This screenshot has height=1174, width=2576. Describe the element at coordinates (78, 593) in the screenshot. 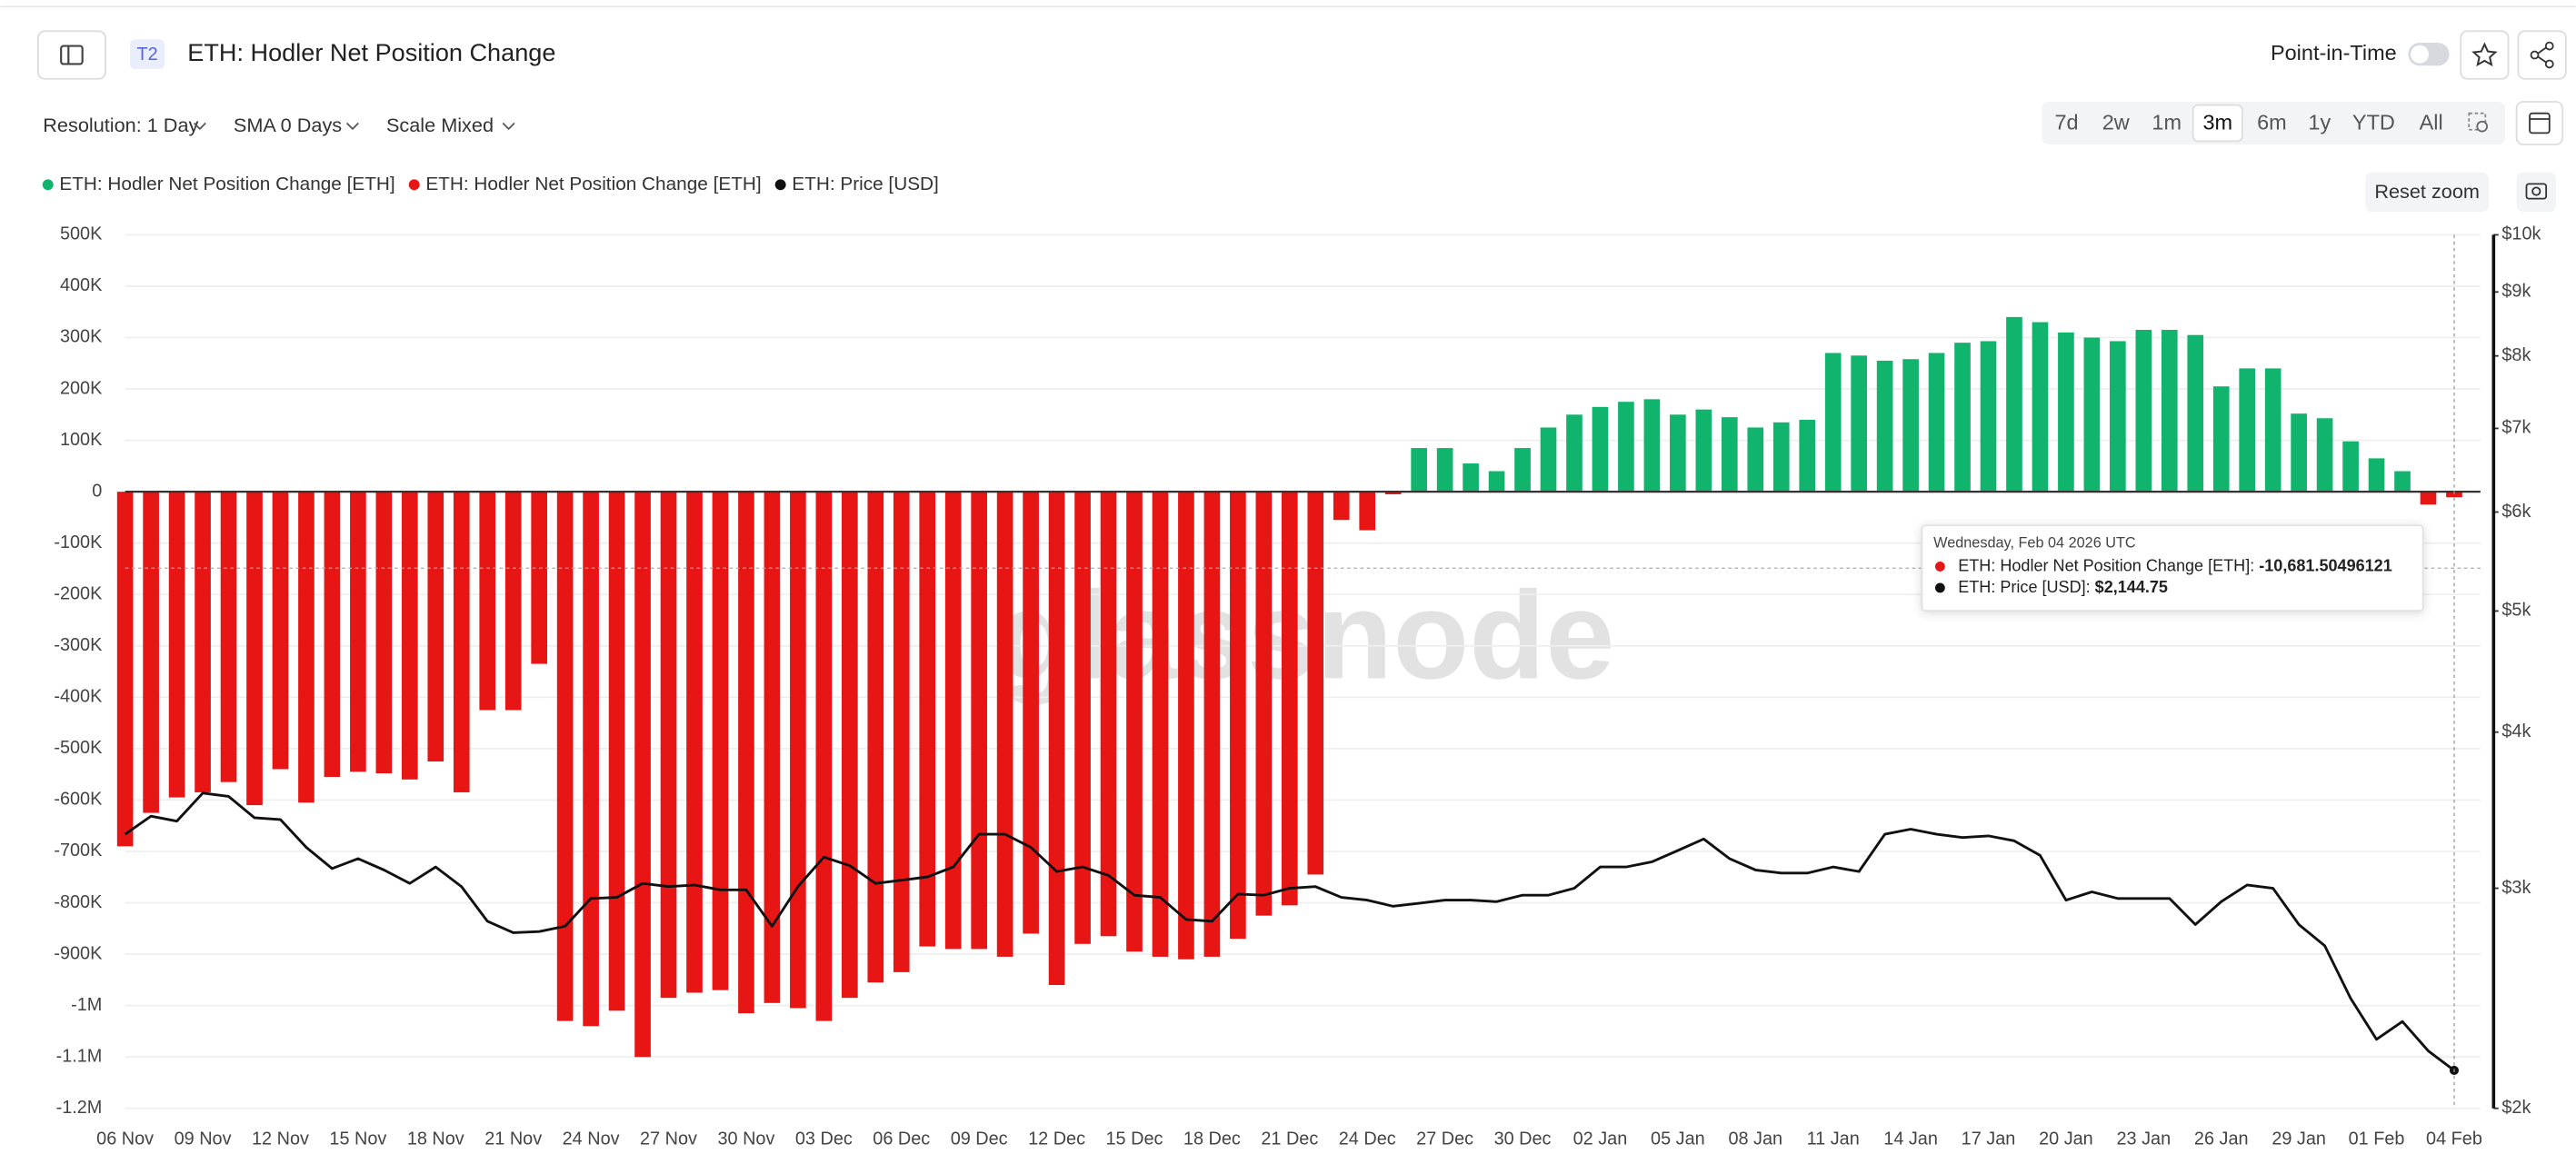

I see `y-tick-label: -200K` at that location.